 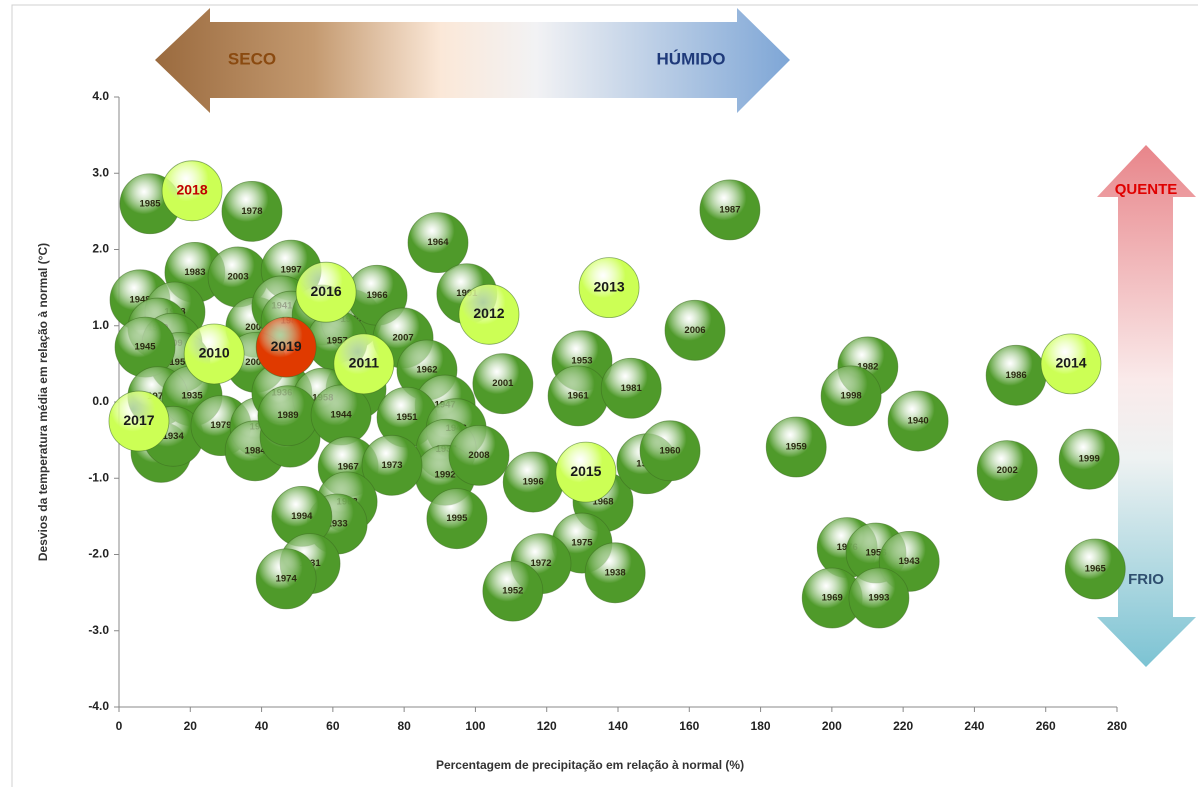 I want to click on data-label: 1975, so click(x=582, y=543).